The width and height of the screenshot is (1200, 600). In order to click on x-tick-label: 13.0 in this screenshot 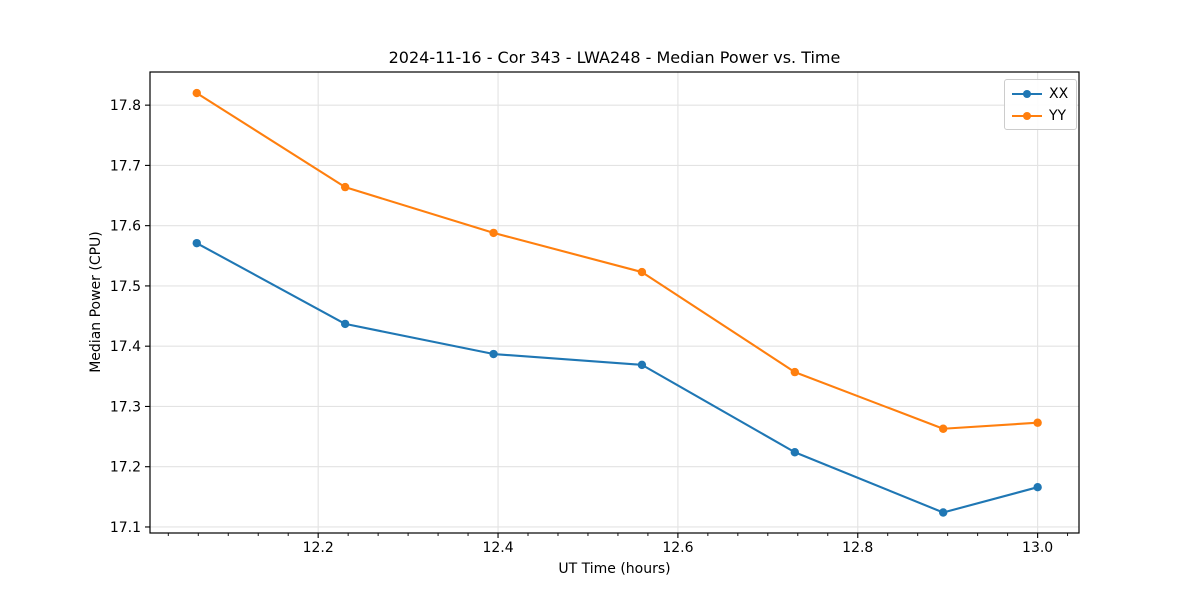, I will do `click(1037, 548)`.